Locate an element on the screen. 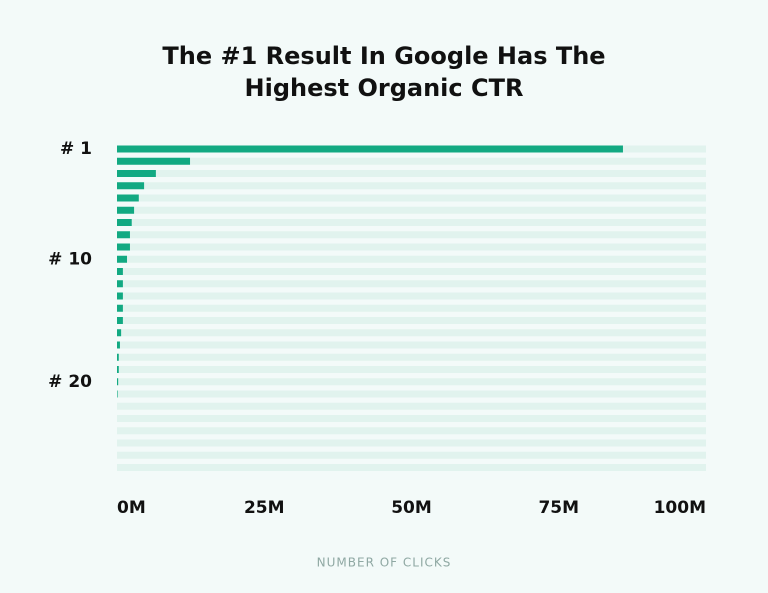  y-tick-label: # 1 is located at coordinates (76, 149).